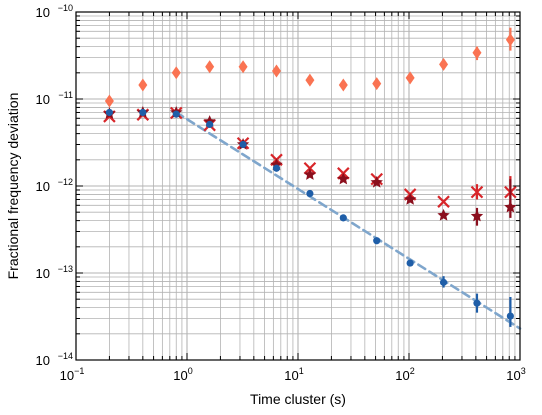  Describe the element at coordinates (54, 272) in the screenshot. I see `y-tick-label: 10 −13` at that location.